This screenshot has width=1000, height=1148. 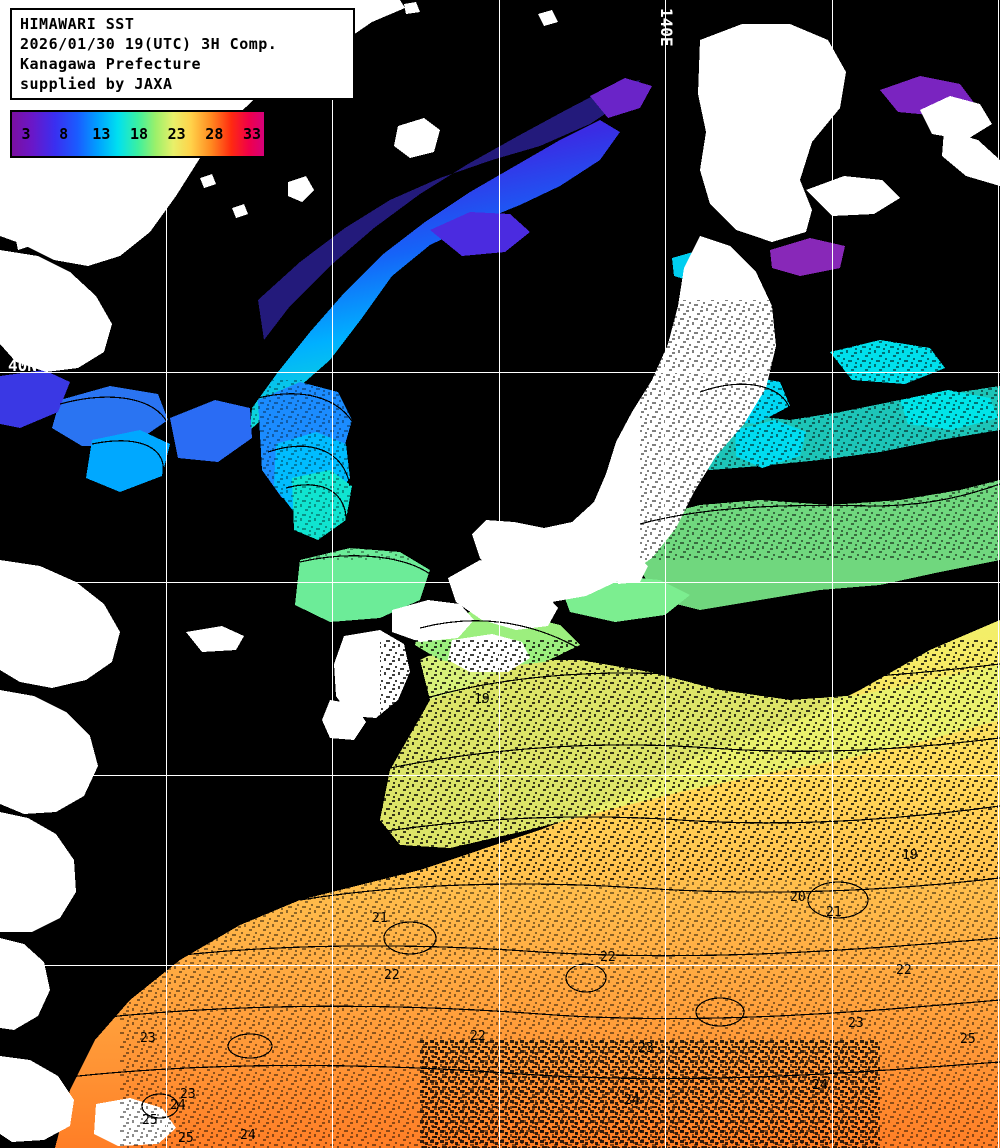 What do you see at coordinates (22, 365) in the screenshot?
I see `lat-label-40n: 40N` at bounding box center [22, 365].